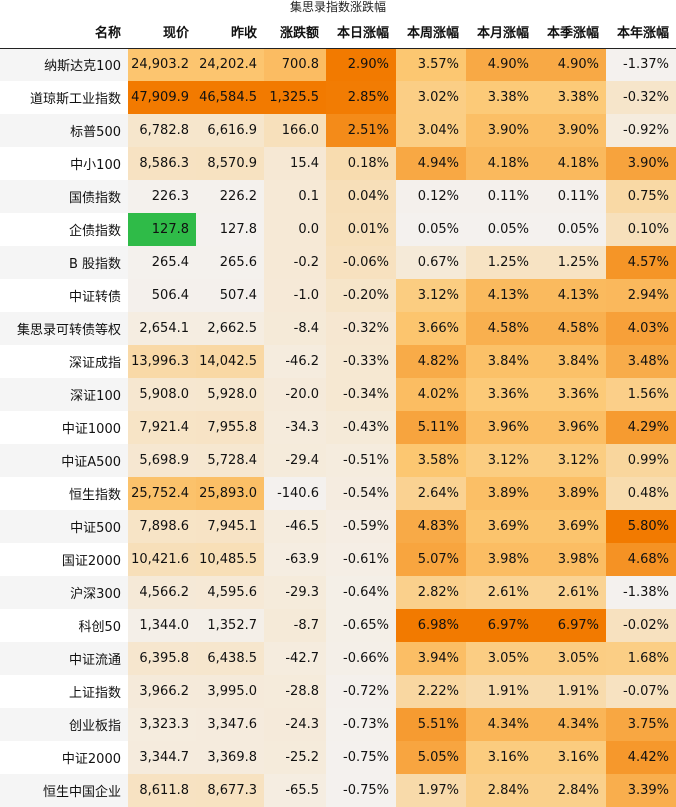  Describe the element at coordinates (361, 427) in the screenshot. I see `cell-day: -0.43%` at that location.